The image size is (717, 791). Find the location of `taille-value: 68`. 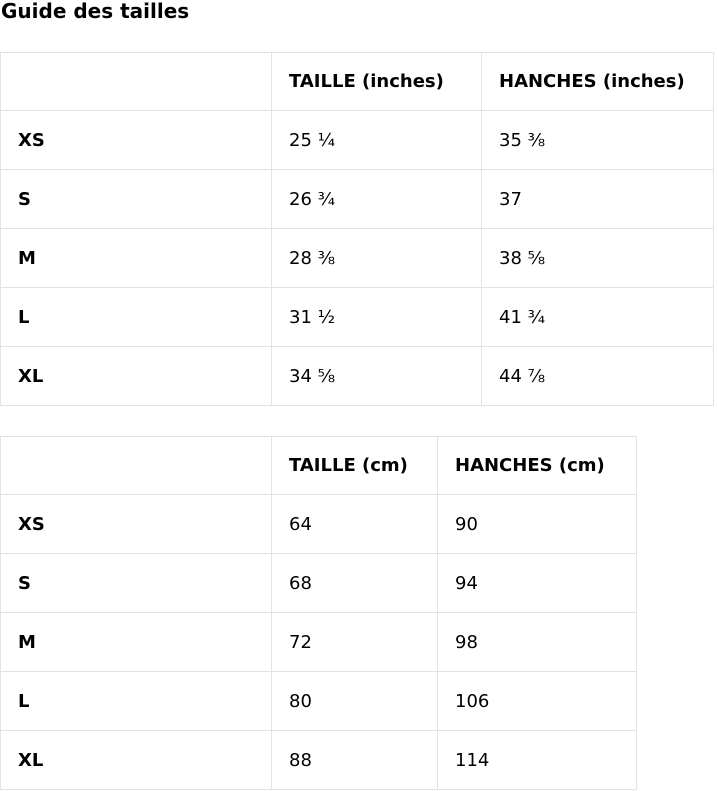

taille-value: 68 is located at coordinates (354, 583).